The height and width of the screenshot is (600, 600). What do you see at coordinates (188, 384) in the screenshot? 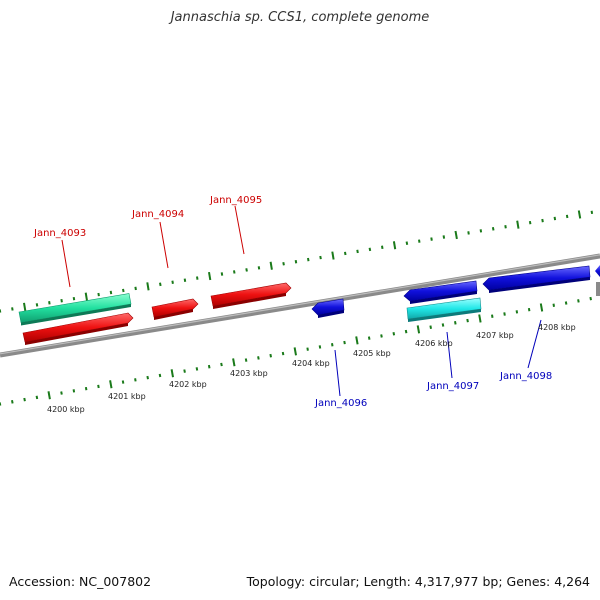
I see `scale-label-4202: 4202 kbp` at bounding box center [188, 384].